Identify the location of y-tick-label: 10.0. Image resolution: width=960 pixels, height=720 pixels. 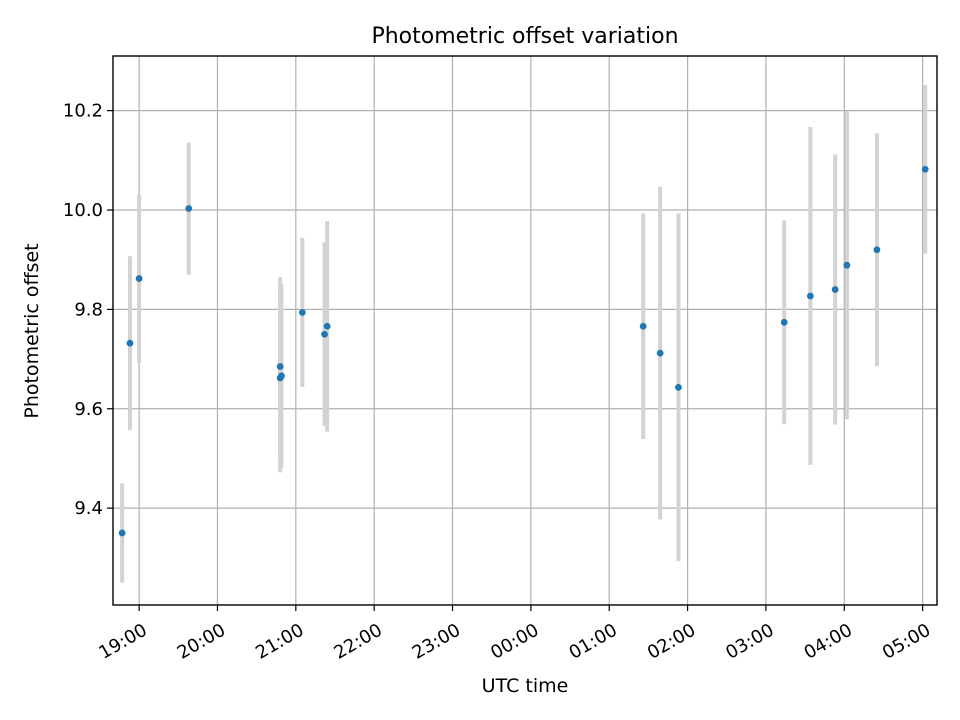
(83, 210).